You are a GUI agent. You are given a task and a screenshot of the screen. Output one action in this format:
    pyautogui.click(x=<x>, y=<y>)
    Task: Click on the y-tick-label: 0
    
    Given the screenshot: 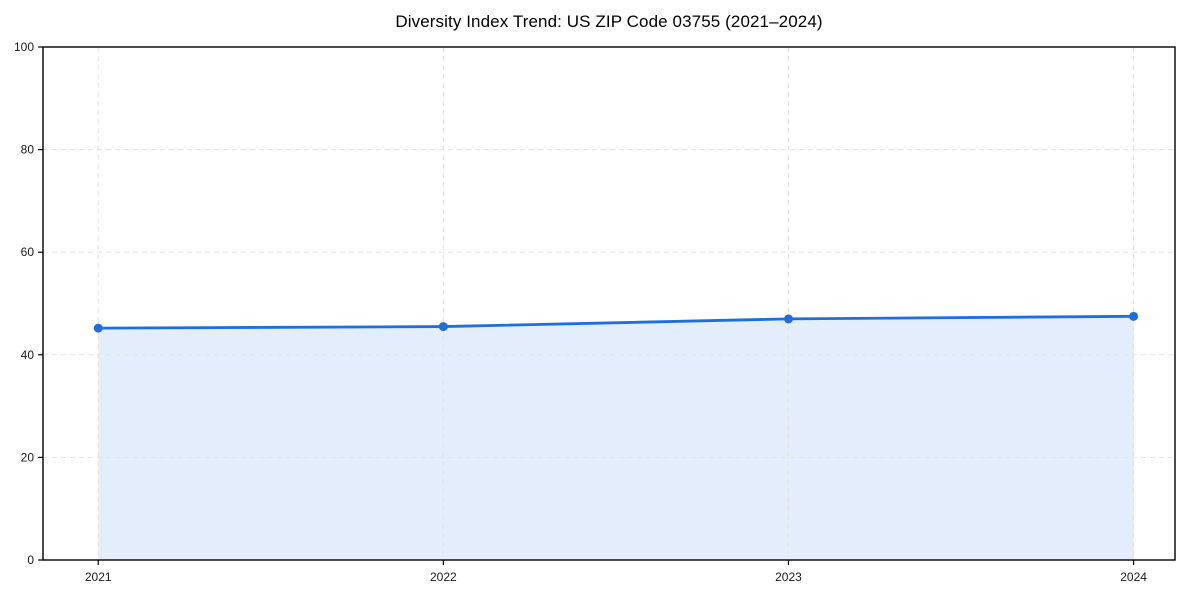 What is the action you would take?
    pyautogui.click(x=30, y=560)
    